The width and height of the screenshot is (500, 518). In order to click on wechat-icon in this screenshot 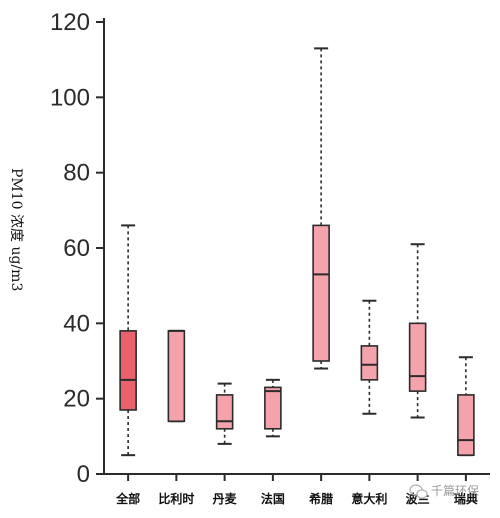, I will do `click(418, 491)`.